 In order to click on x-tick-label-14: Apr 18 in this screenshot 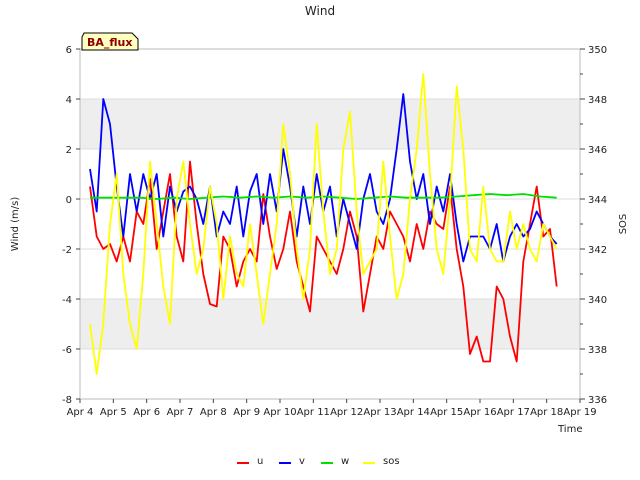, I will do `click(546, 412)`.